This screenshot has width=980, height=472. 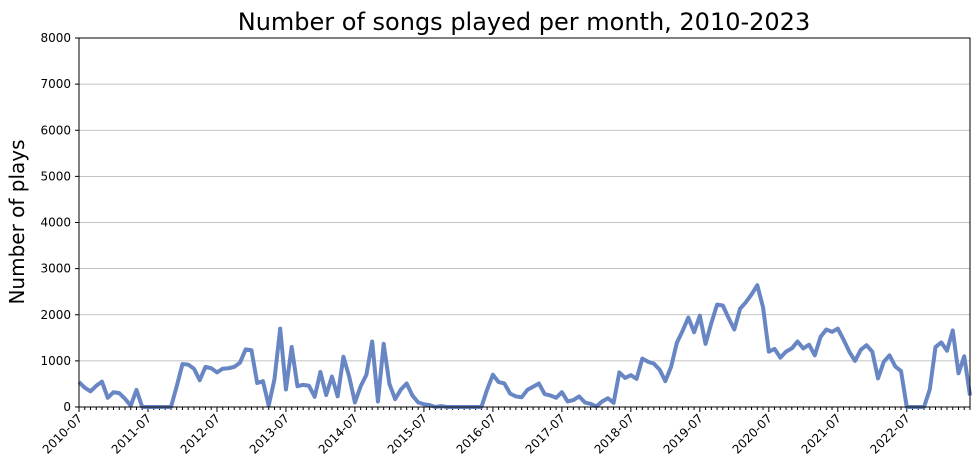 What do you see at coordinates (200, 433) in the screenshot?
I see `x-tick-label: 2012-07` at bounding box center [200, 433].